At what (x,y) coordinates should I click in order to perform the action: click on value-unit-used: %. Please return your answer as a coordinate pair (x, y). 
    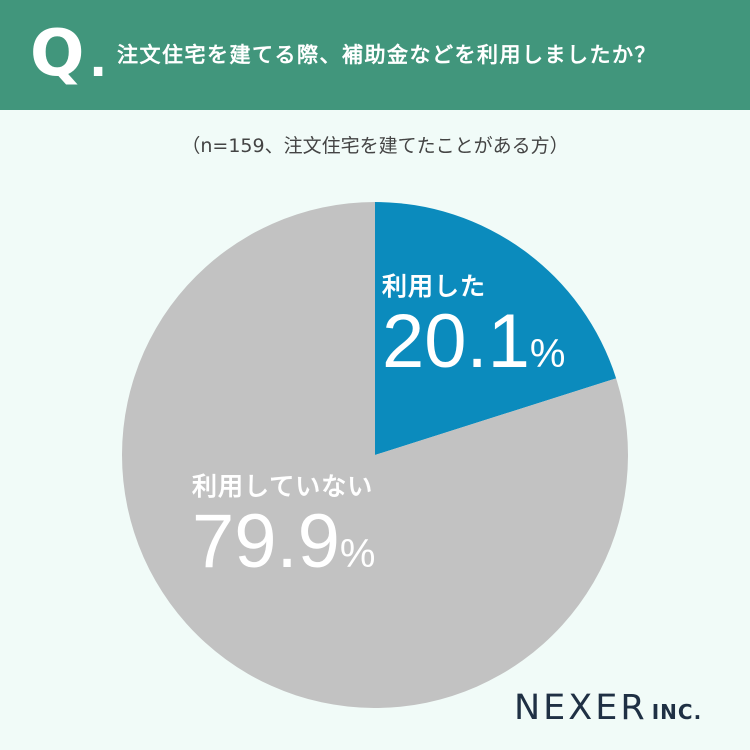
    Looking at the image, I should click on (547, 354).